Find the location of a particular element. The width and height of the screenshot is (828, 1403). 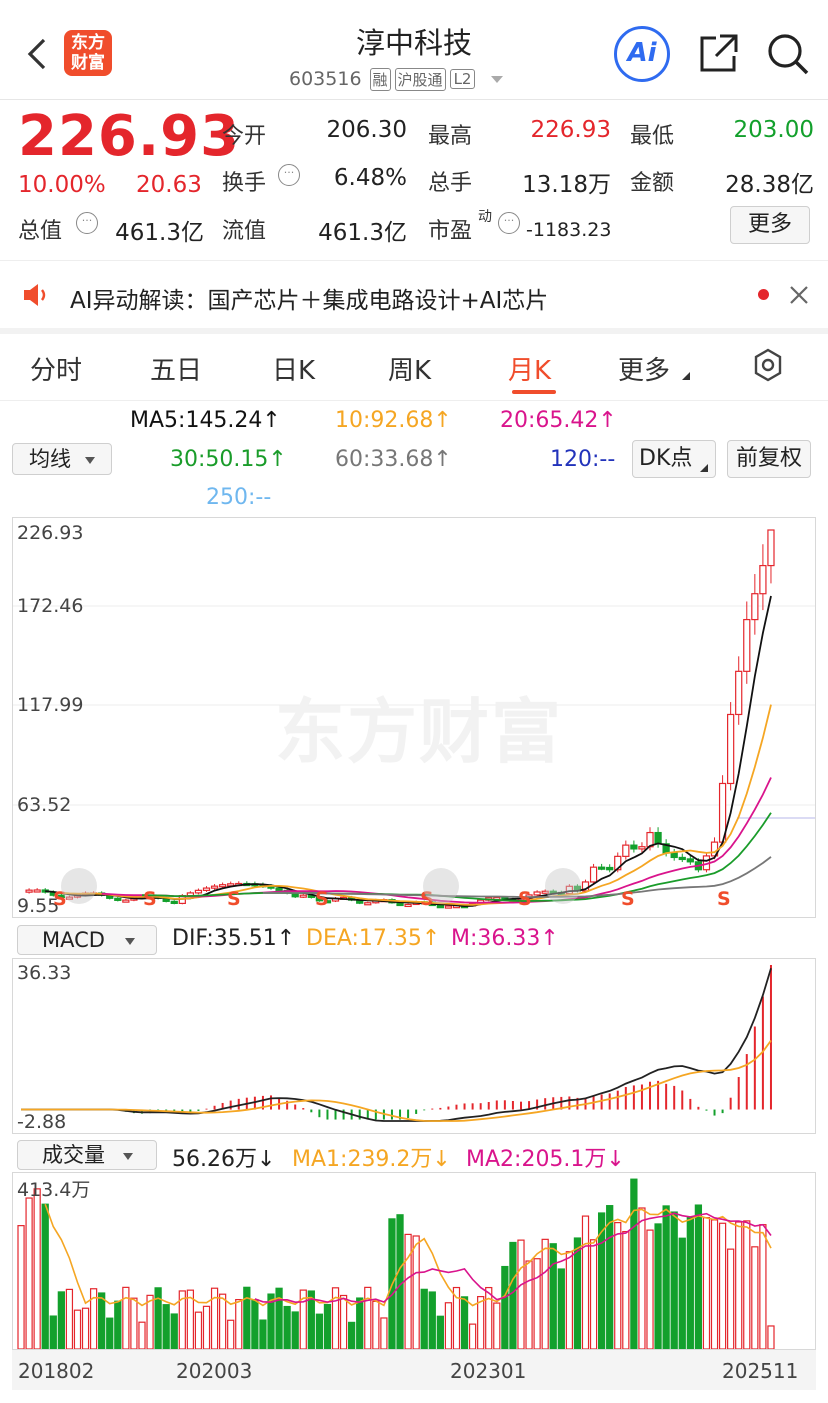

ai-assistant-icon: Ai is located at coordinates (642, 54).